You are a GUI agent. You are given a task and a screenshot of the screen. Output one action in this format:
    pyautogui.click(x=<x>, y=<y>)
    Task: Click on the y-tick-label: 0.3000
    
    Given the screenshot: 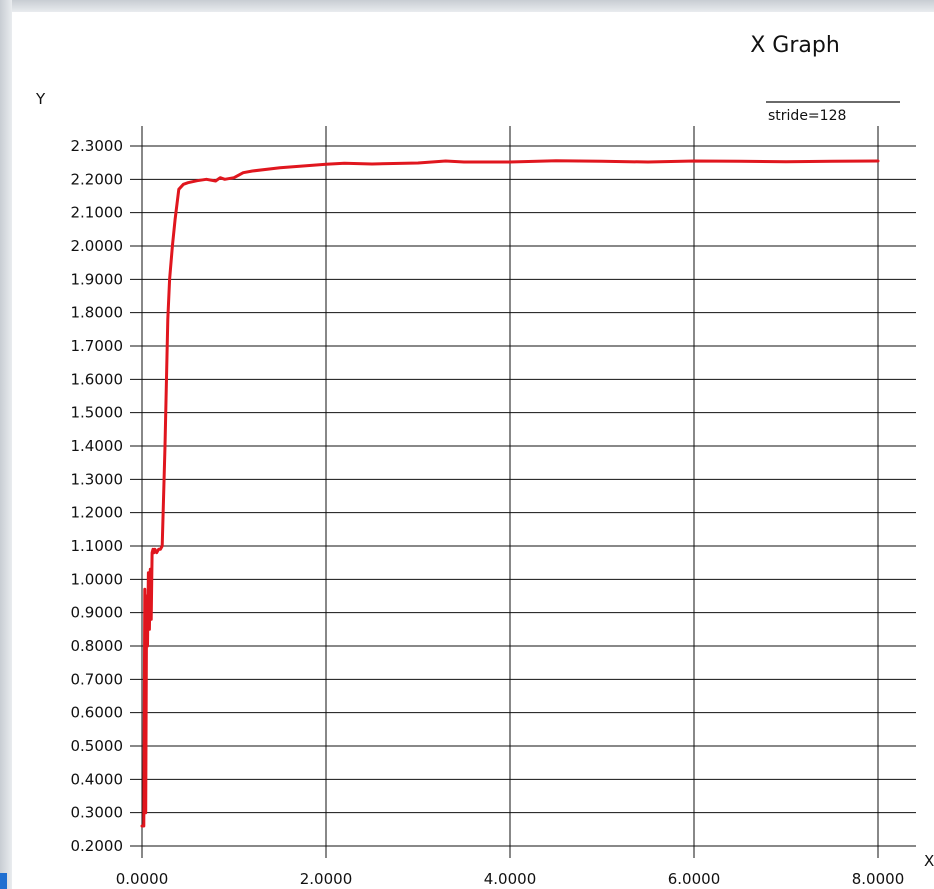 What is the action you would take?
    pyautogui.click(x=97, y=813)
    